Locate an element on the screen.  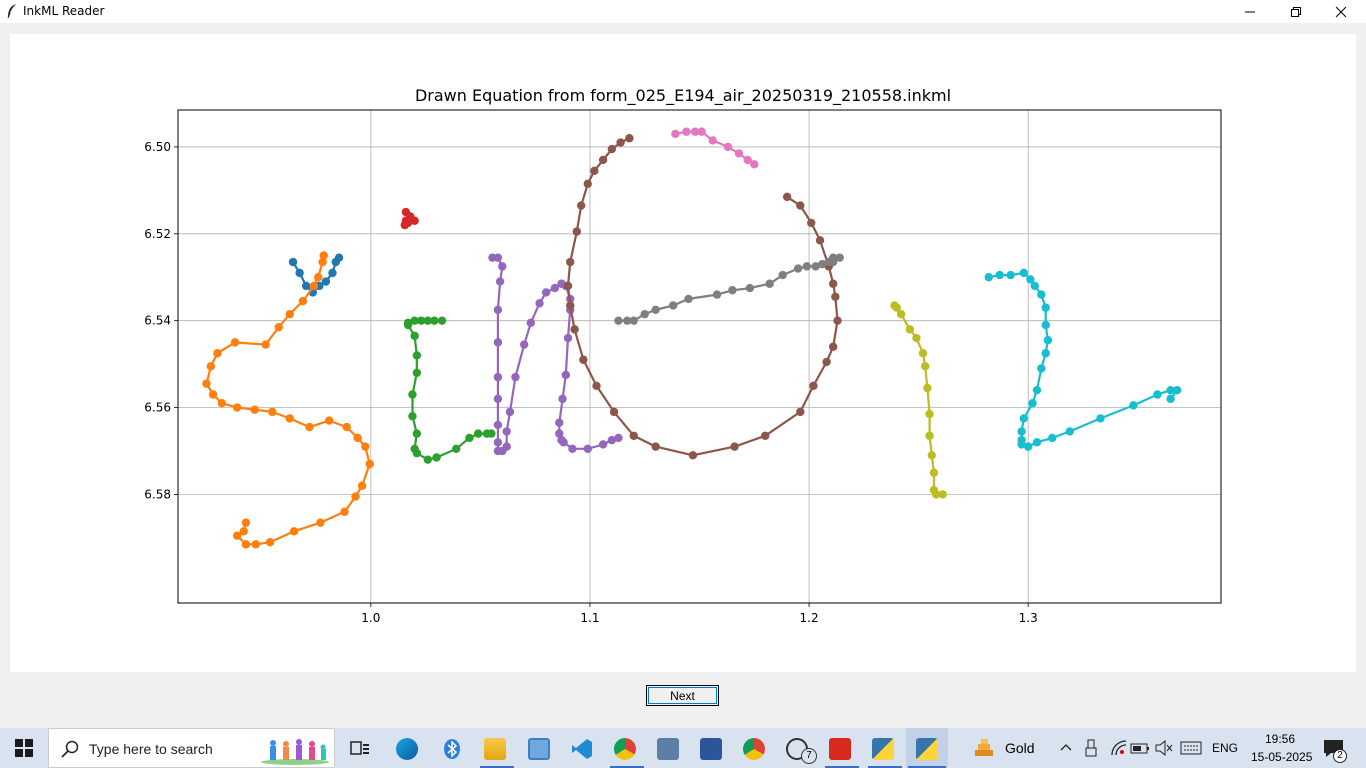
chrome-profile-running-indicator is located at coordinates (627, 767).